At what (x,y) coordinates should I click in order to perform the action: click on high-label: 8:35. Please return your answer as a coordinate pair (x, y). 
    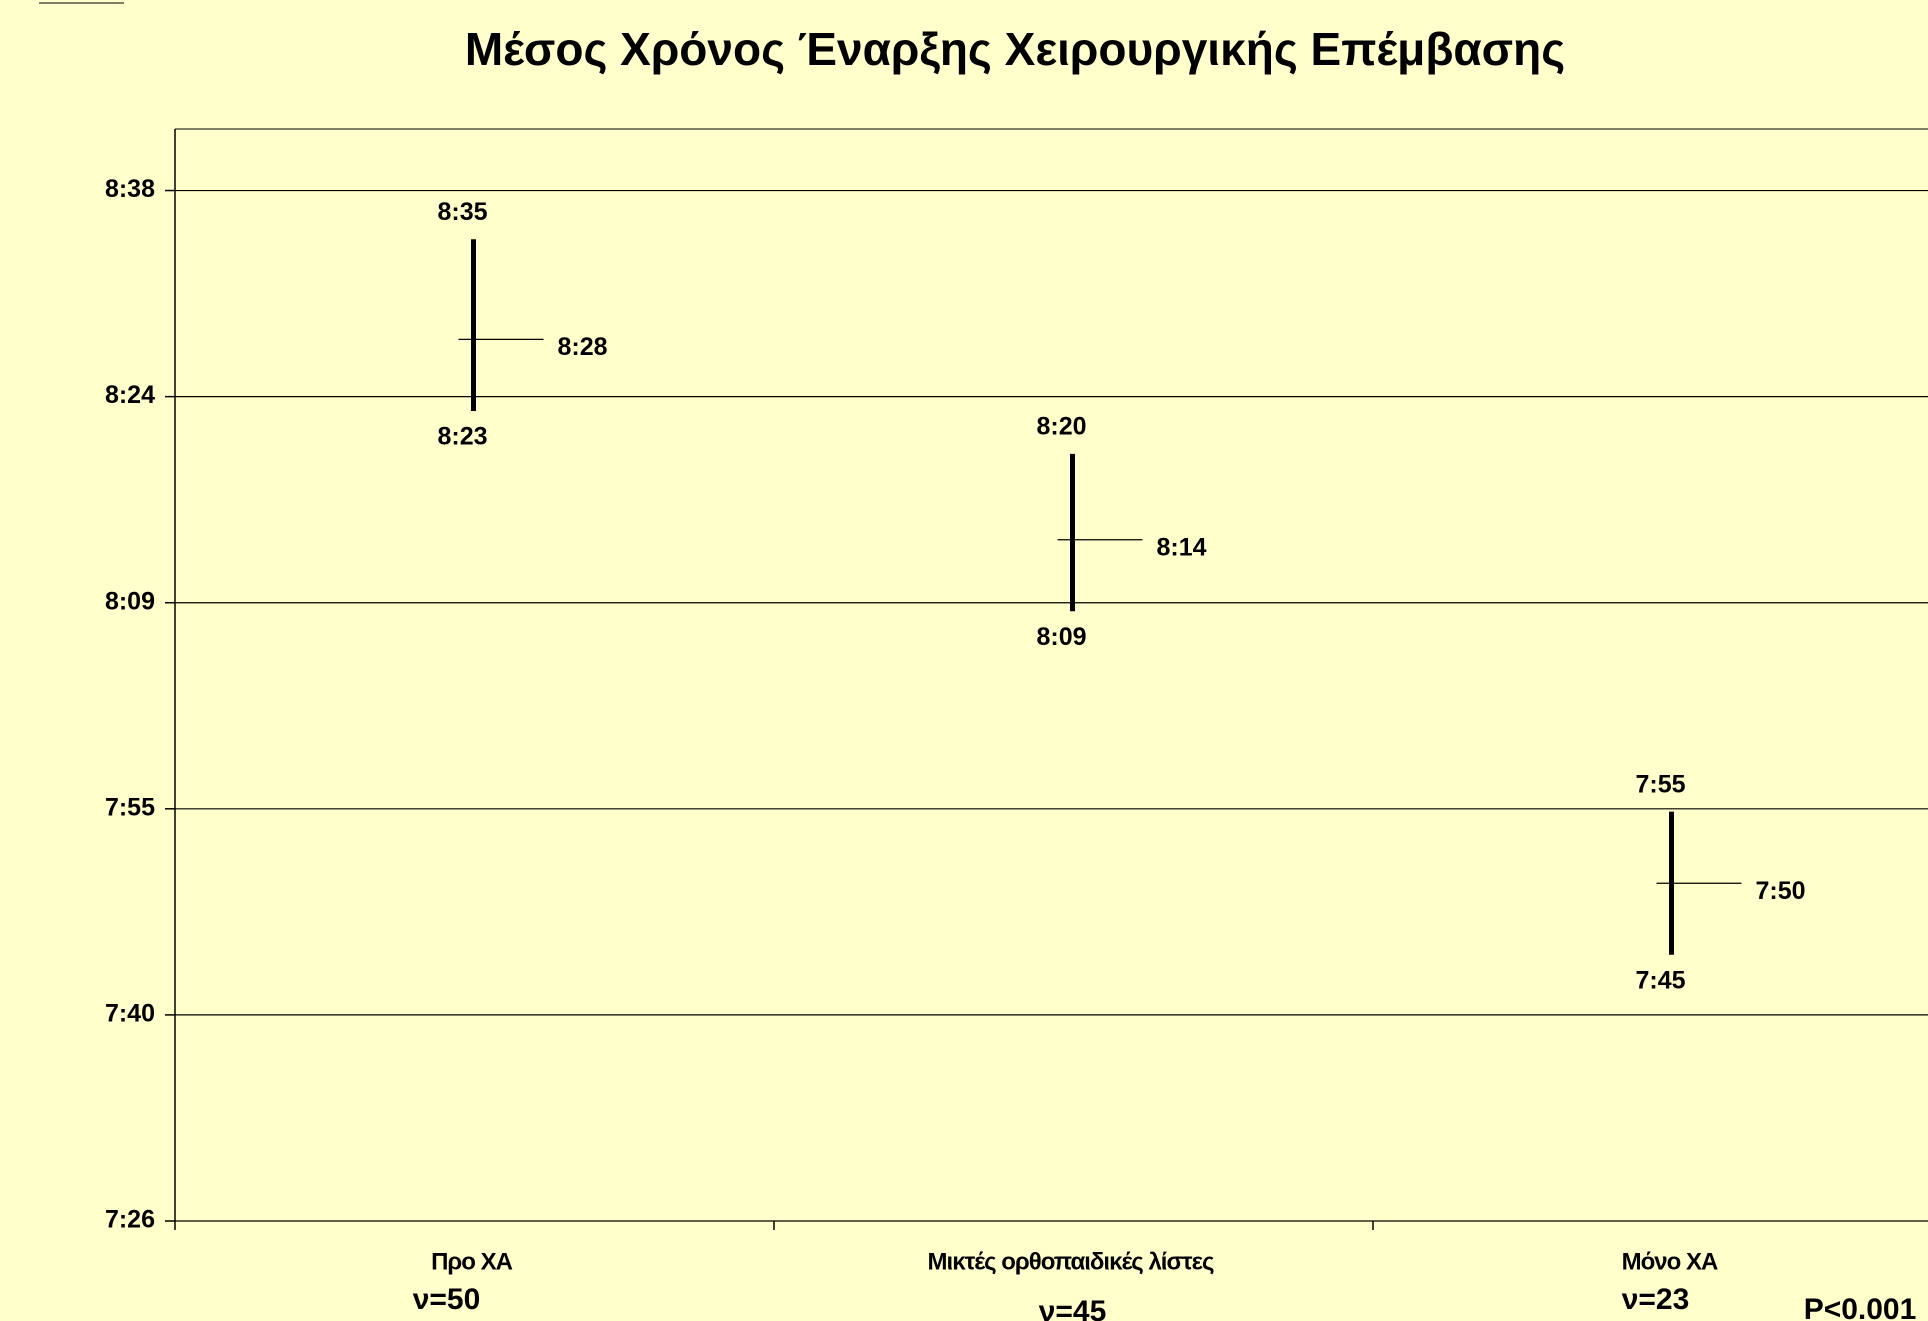
    Looking at the image, I should click on (462, 212).